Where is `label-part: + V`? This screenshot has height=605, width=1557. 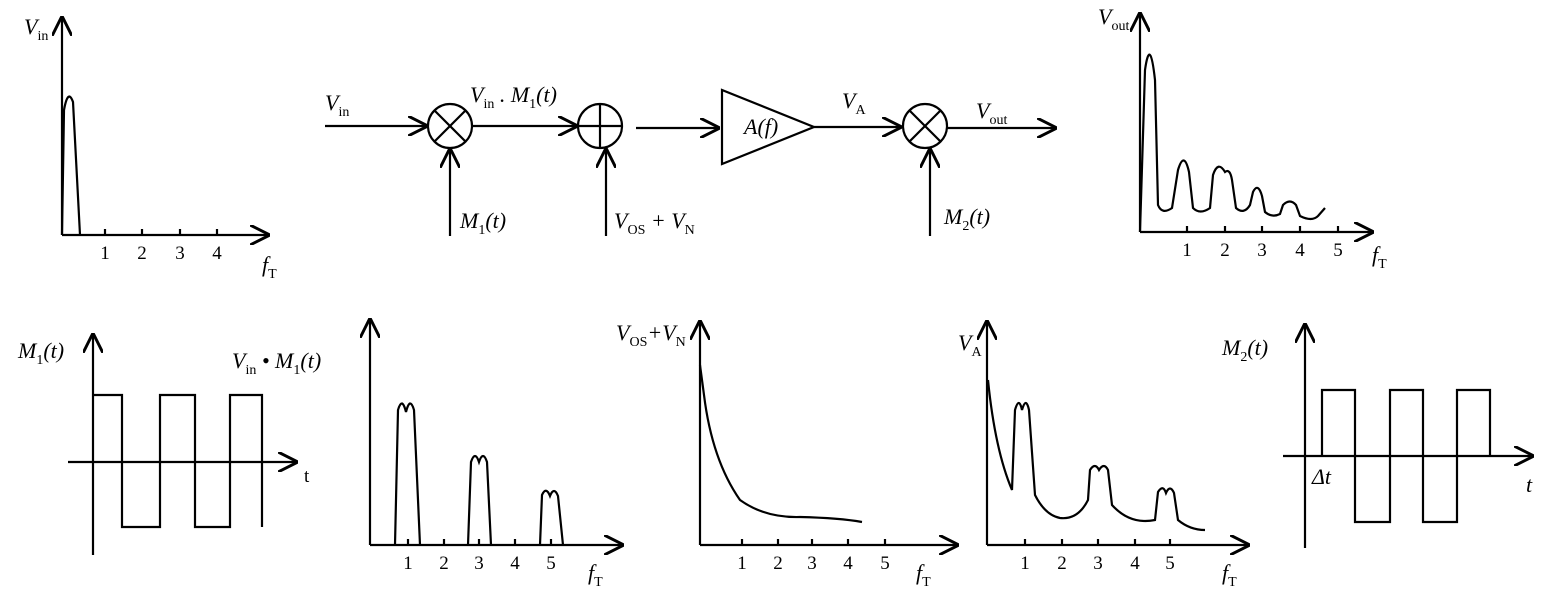 label-part: + V is located at coordinates (666, 220).